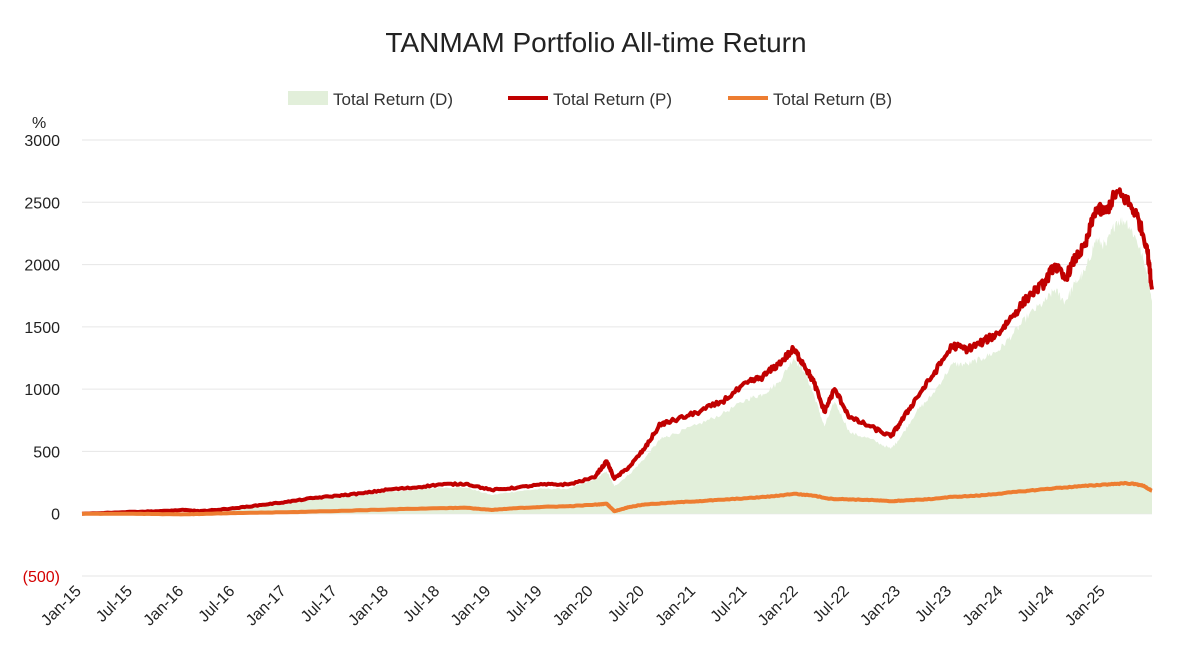 The image size is (1193, 663). I want to click on y-axis: 3000 2500 2000 1500 1000 500 0 (500), so click(41, 359).